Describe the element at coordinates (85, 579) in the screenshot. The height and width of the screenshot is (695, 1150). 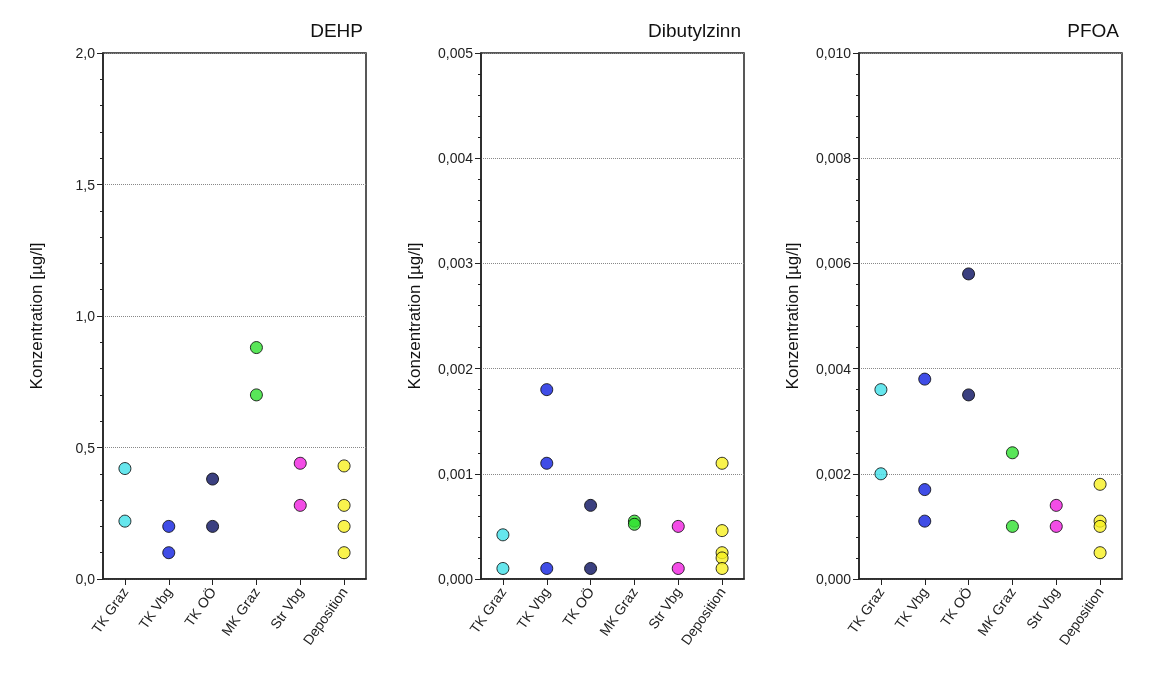
I see `y-tick-label: 0,0` at that location.